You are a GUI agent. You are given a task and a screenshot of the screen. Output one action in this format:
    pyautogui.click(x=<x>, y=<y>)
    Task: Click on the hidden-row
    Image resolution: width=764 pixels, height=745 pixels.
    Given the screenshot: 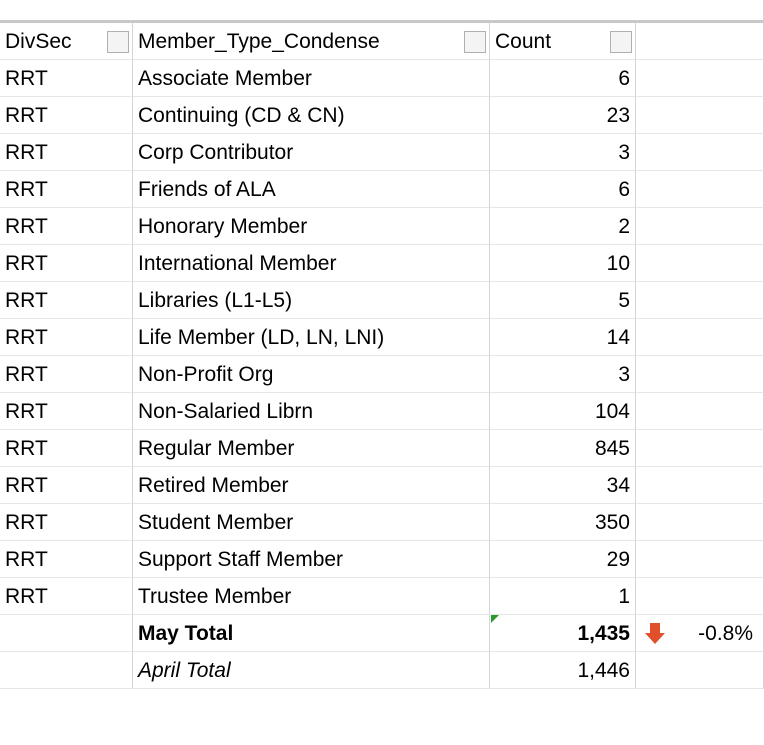 What is the action you would take?
    pyautogui.click(x=382, y=11)
    